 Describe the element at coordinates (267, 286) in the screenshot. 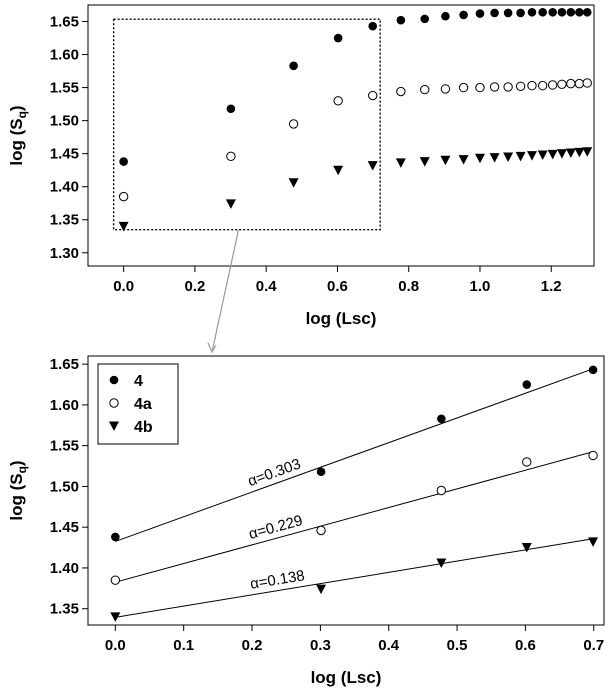

I see `x-tick-label: 0.4` at that location.